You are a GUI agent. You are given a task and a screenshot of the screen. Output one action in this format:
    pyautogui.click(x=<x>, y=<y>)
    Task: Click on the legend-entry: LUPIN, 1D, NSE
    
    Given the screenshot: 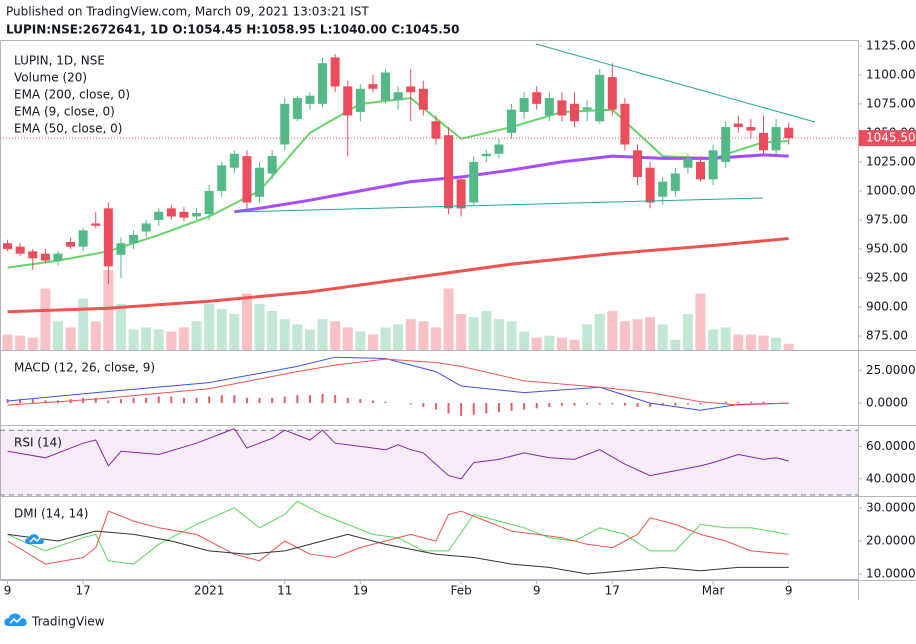 What is the action you would take?
    pyautogui.click(x=59, y=61)
    